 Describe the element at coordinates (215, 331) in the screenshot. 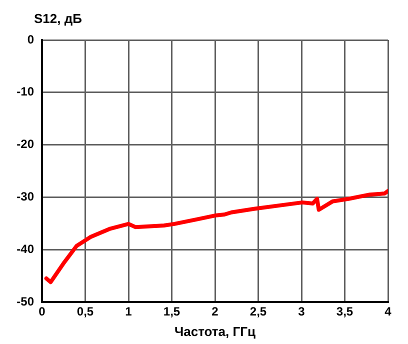

I see `x-axis-title: Частота, ГГц` at that location.